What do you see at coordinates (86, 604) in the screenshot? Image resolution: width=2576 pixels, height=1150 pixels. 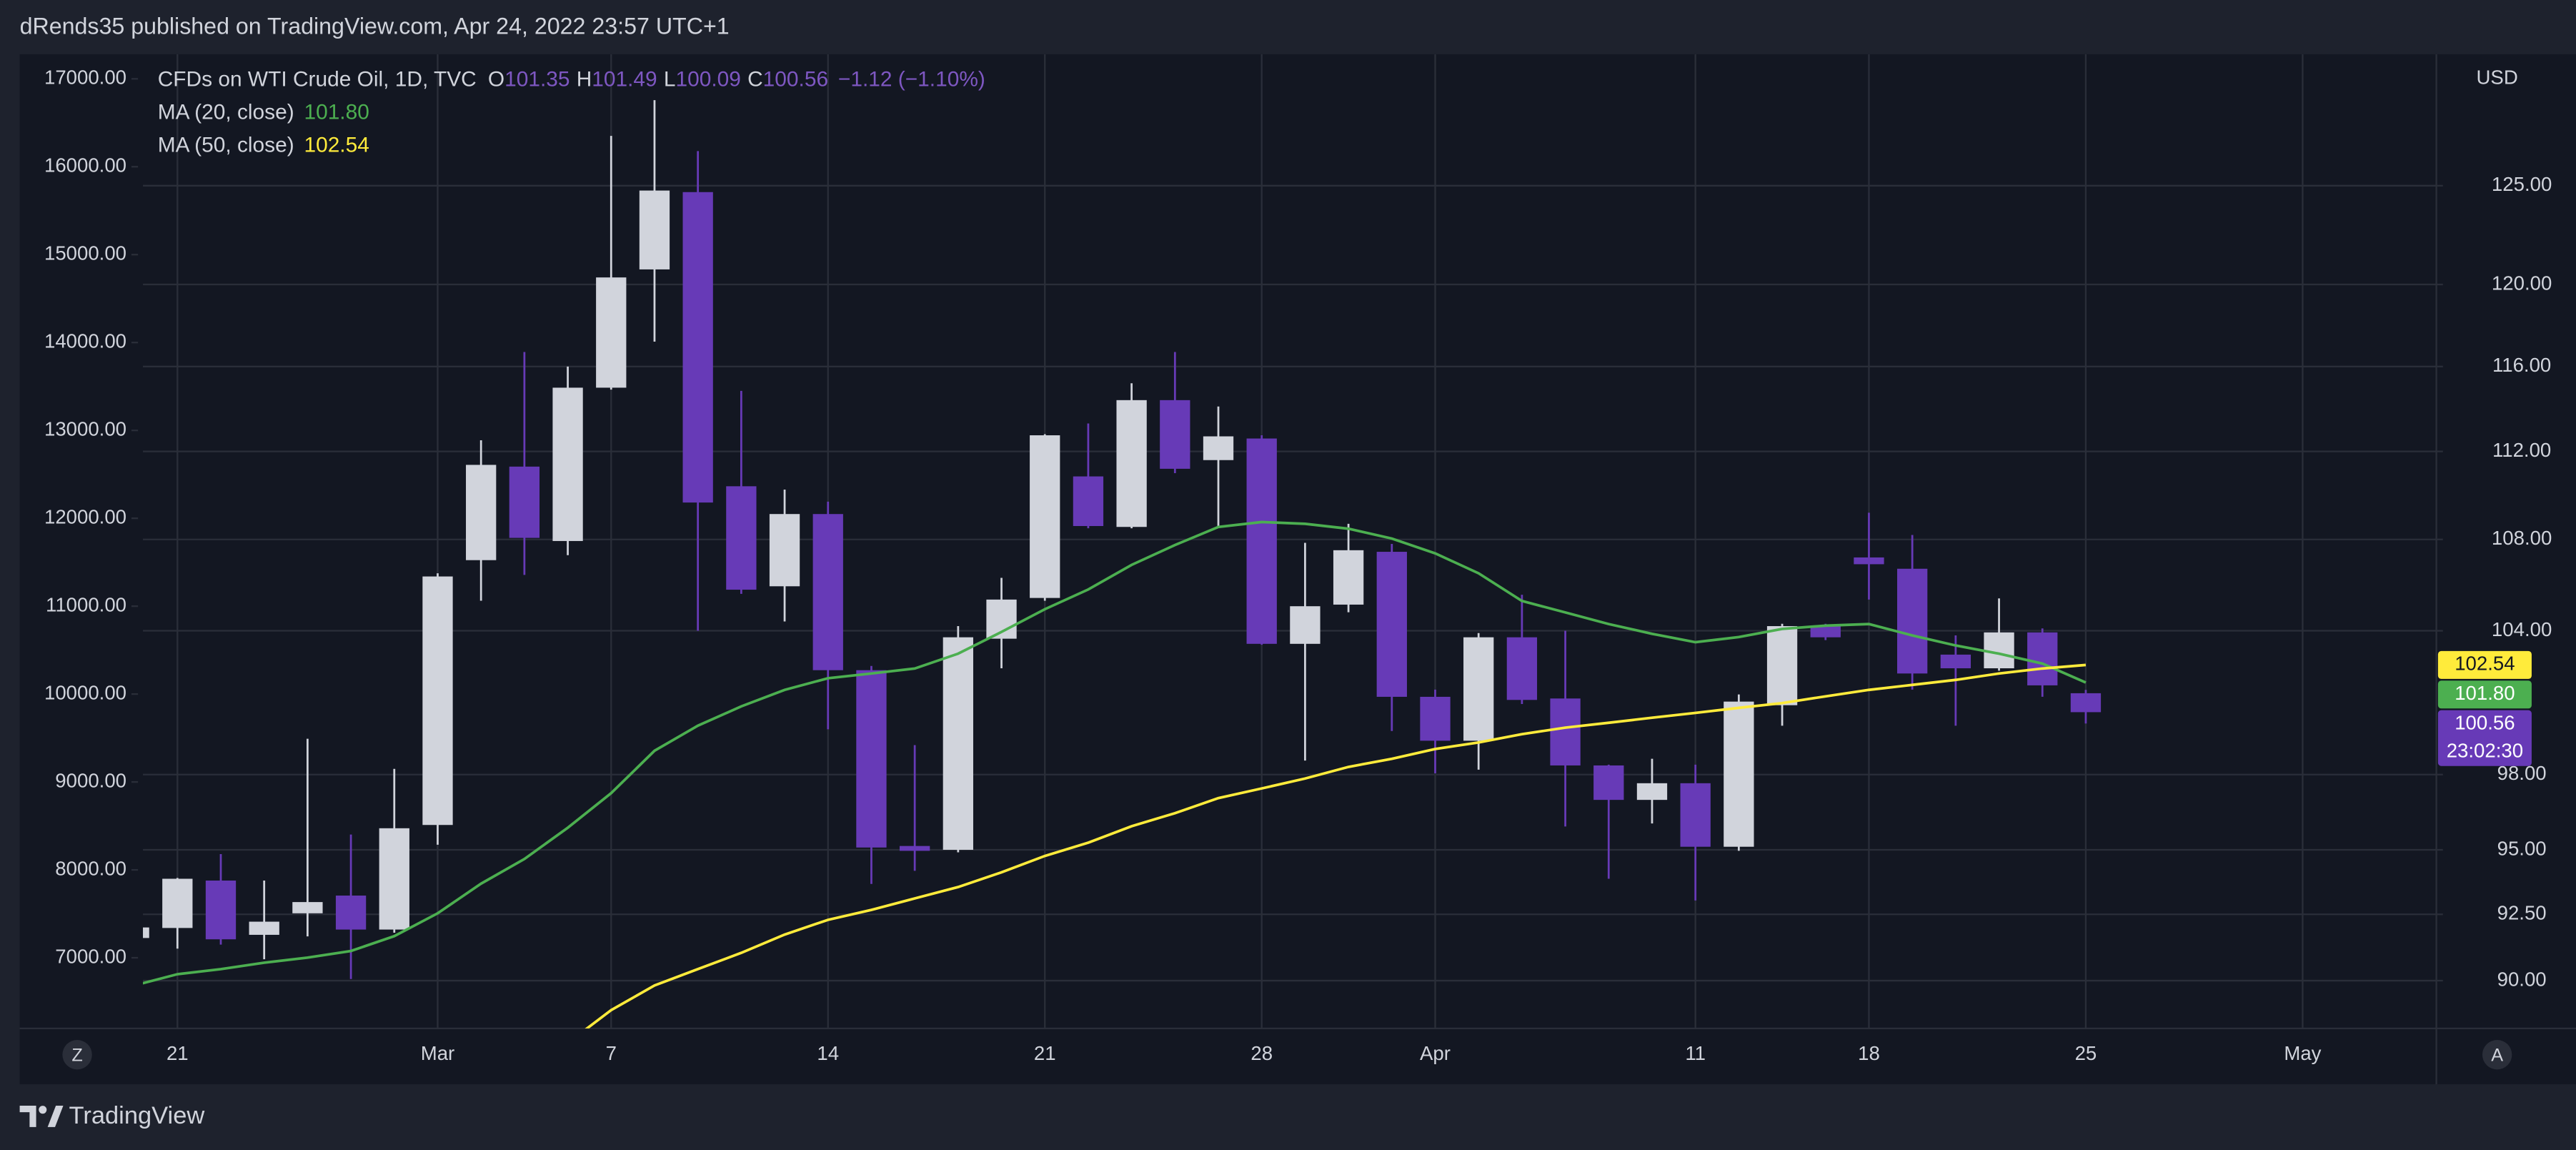 I see `y2-tick-label: 11000.00` at bounding box center [86, 604].